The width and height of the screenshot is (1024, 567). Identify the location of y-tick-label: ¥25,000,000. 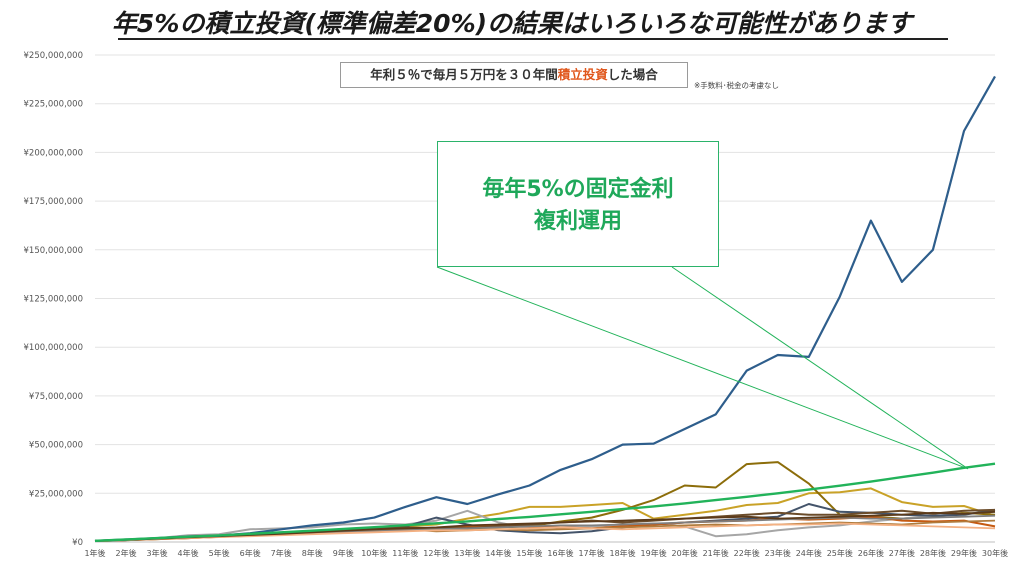
(56, 494).